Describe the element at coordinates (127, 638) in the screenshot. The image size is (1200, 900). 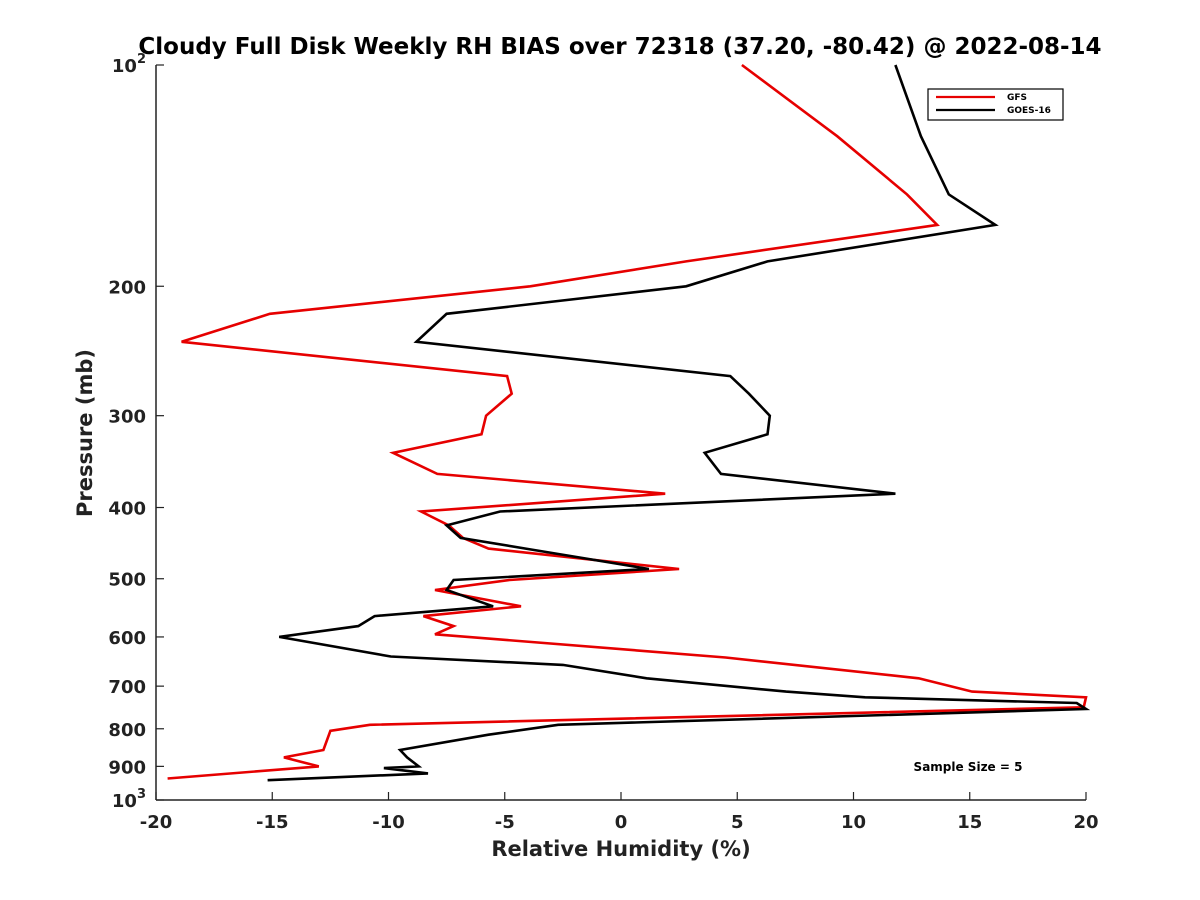
I see `y-tick-label: 600` at that location.